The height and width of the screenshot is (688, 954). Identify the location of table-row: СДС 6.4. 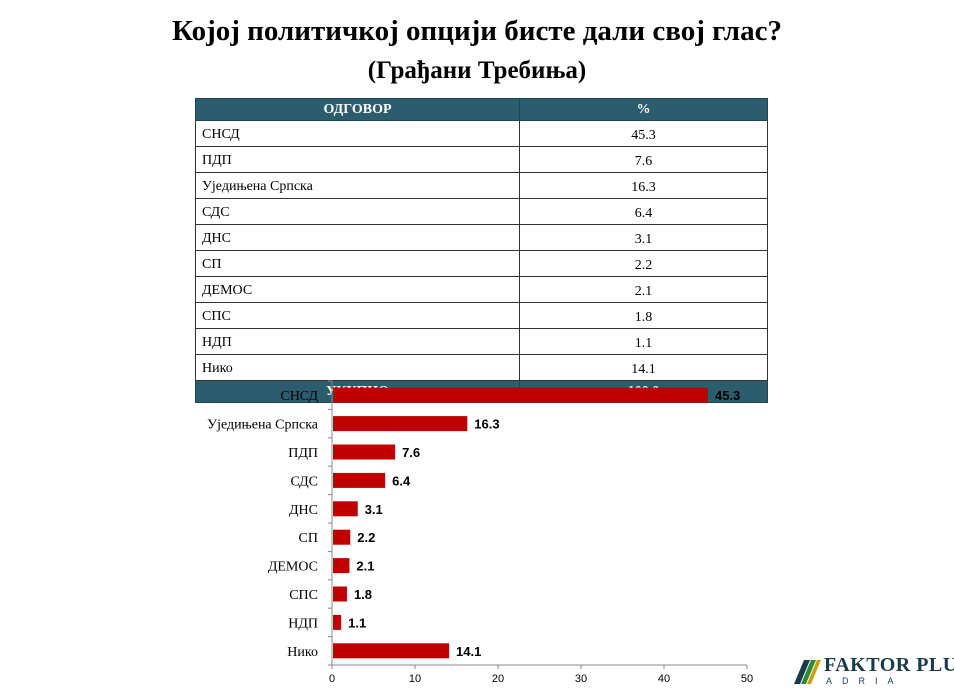
(481, 211).